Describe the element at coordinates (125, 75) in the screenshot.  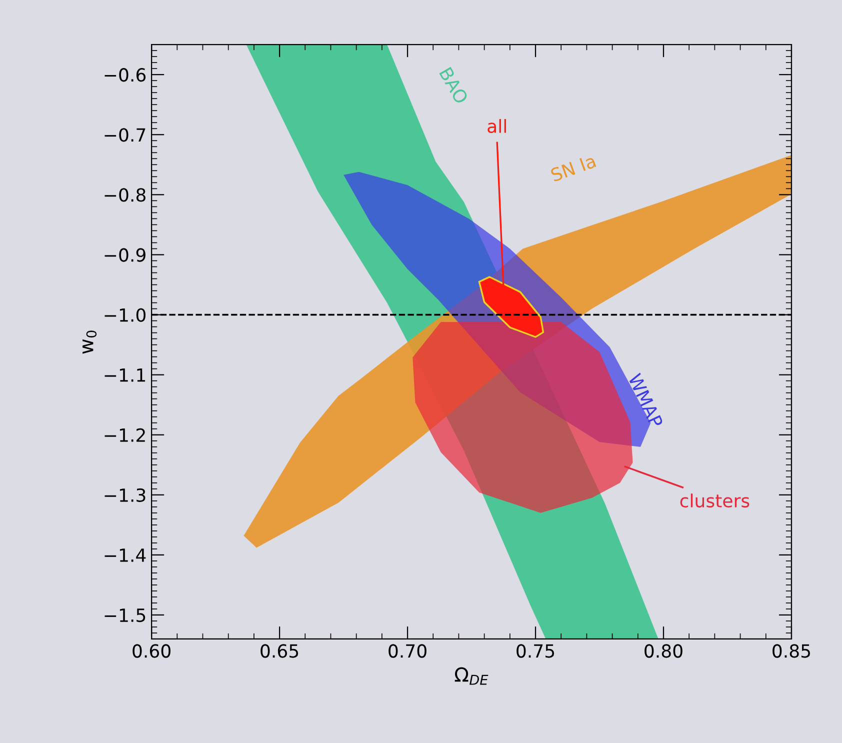
I see `y-tick-label: −0.6` at that location.